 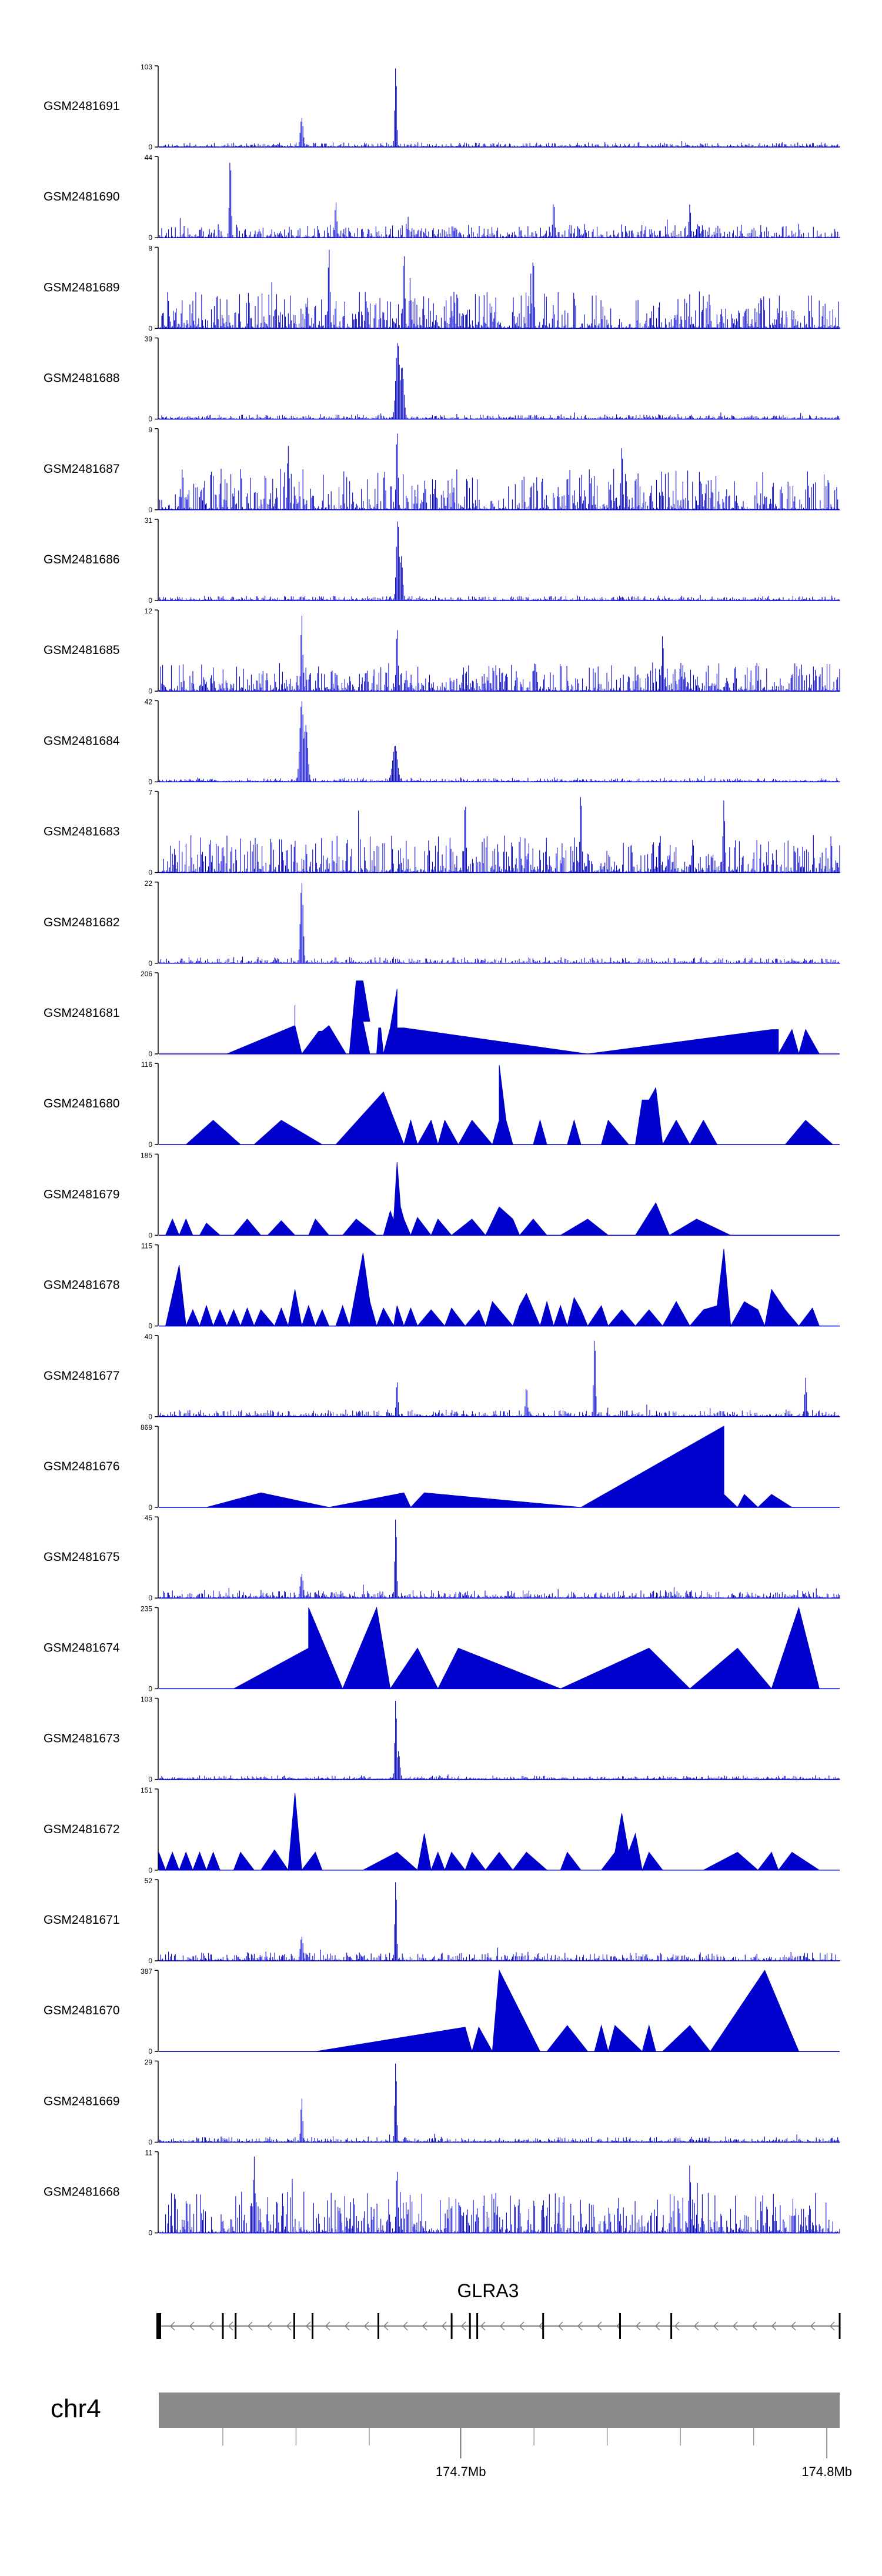 What do you see at coordinates (149, 1337) in the screenshot?
I see `y-max-label: 40` at bounding box center [149, 1337].